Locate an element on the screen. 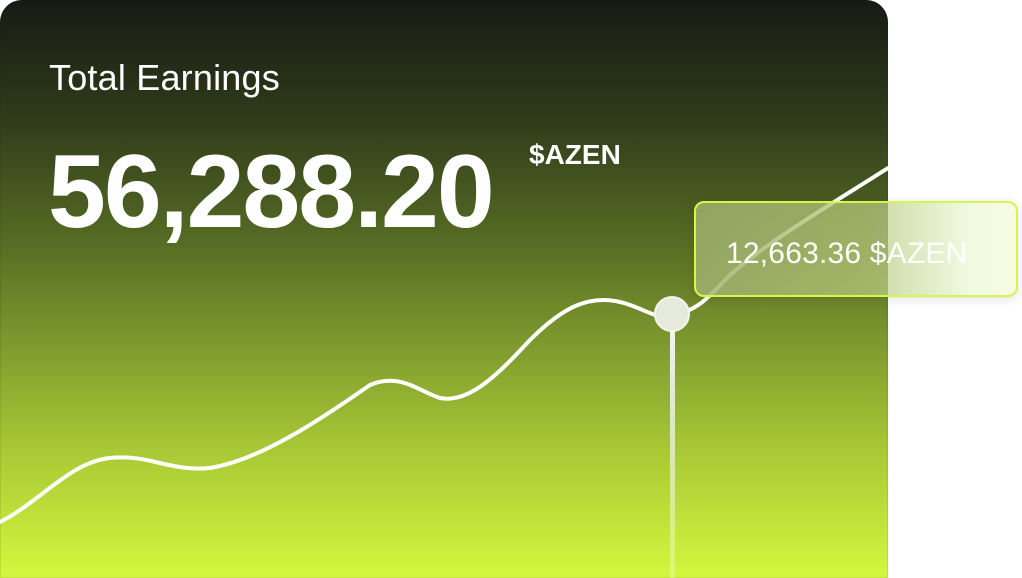 This screenshot has width=1022, height=578. value-tooltip: 12,663.36 $AZEN is located at coordinates (856, 249).